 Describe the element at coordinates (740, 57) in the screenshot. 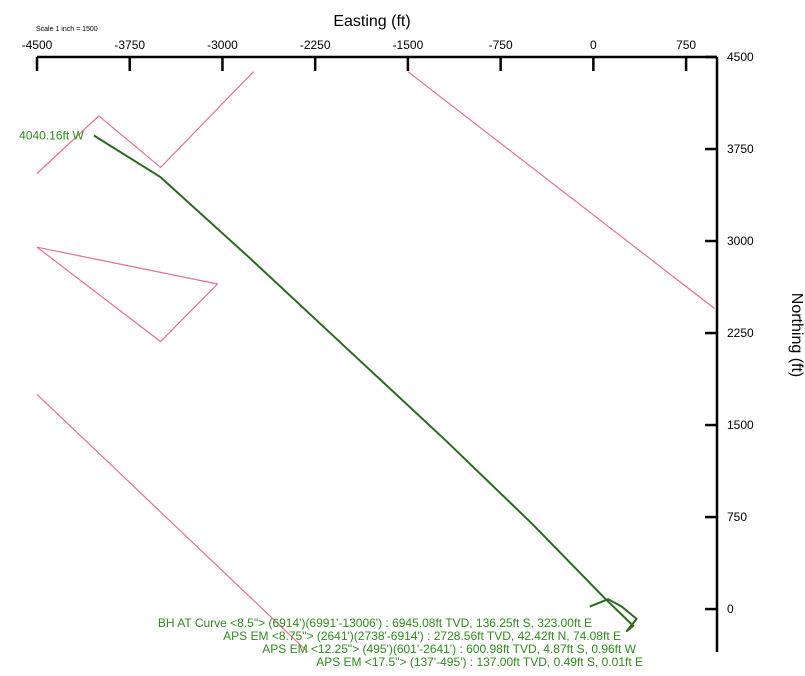

I see `y-tick-label: 4500` at that location.